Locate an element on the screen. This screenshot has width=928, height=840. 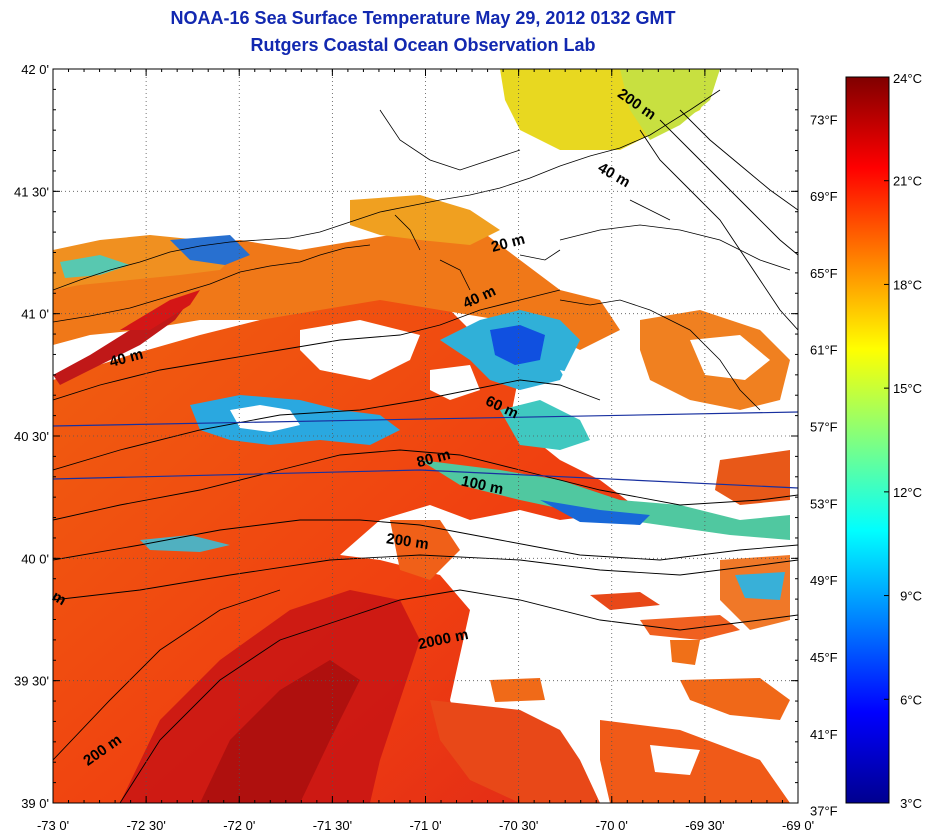
longitude-tick-label: -71 30' is located at coordinates (332, 825).